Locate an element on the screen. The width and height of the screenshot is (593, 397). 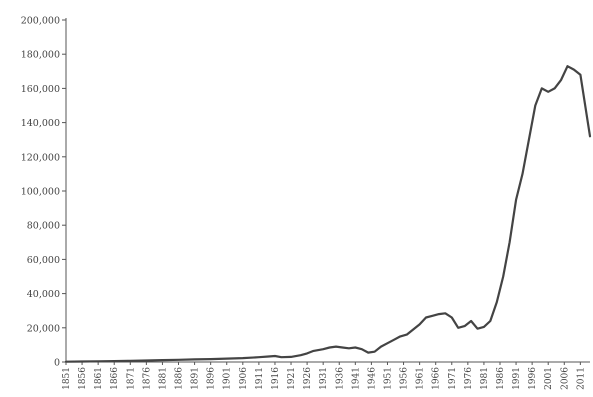
x-tick-label: 1981 is located at coordinates (485, 378).